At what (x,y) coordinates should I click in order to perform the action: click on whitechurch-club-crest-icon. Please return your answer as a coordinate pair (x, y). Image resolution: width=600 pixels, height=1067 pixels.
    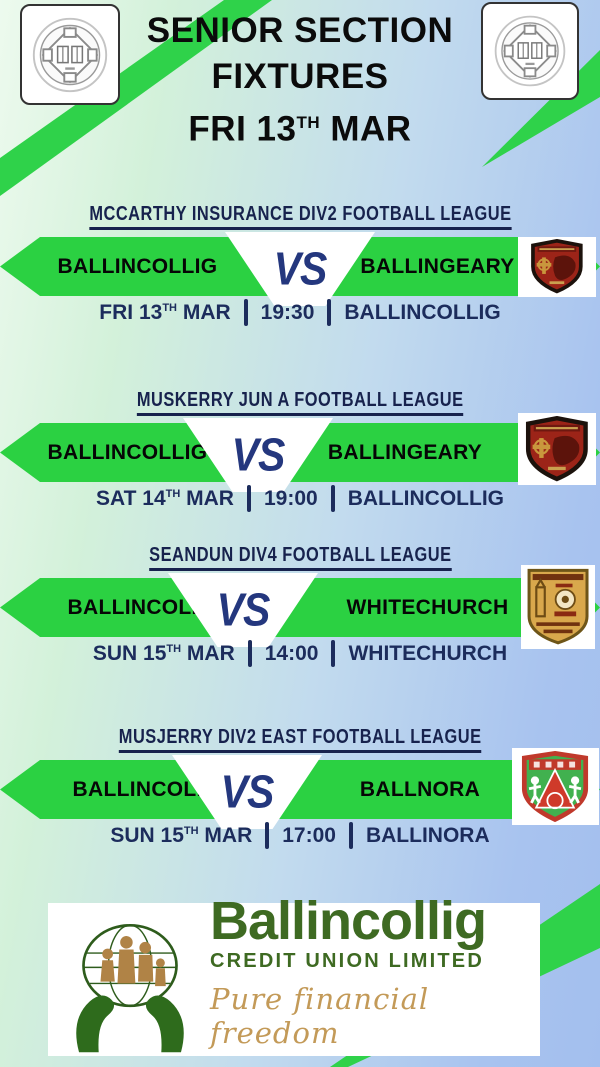
    Looking at the image, I should click on (558, 607).